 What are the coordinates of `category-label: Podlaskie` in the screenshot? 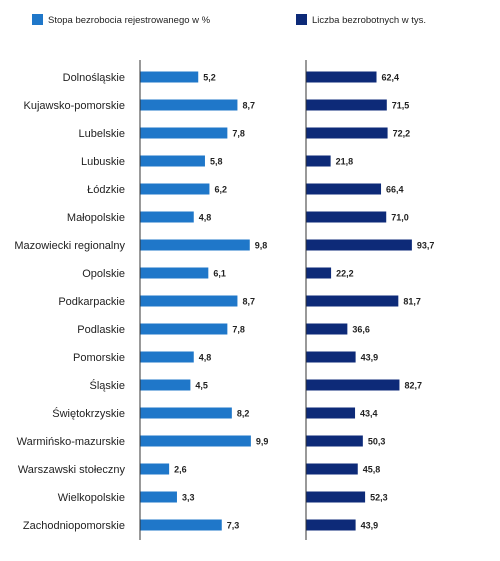 It's located at (101, 330).